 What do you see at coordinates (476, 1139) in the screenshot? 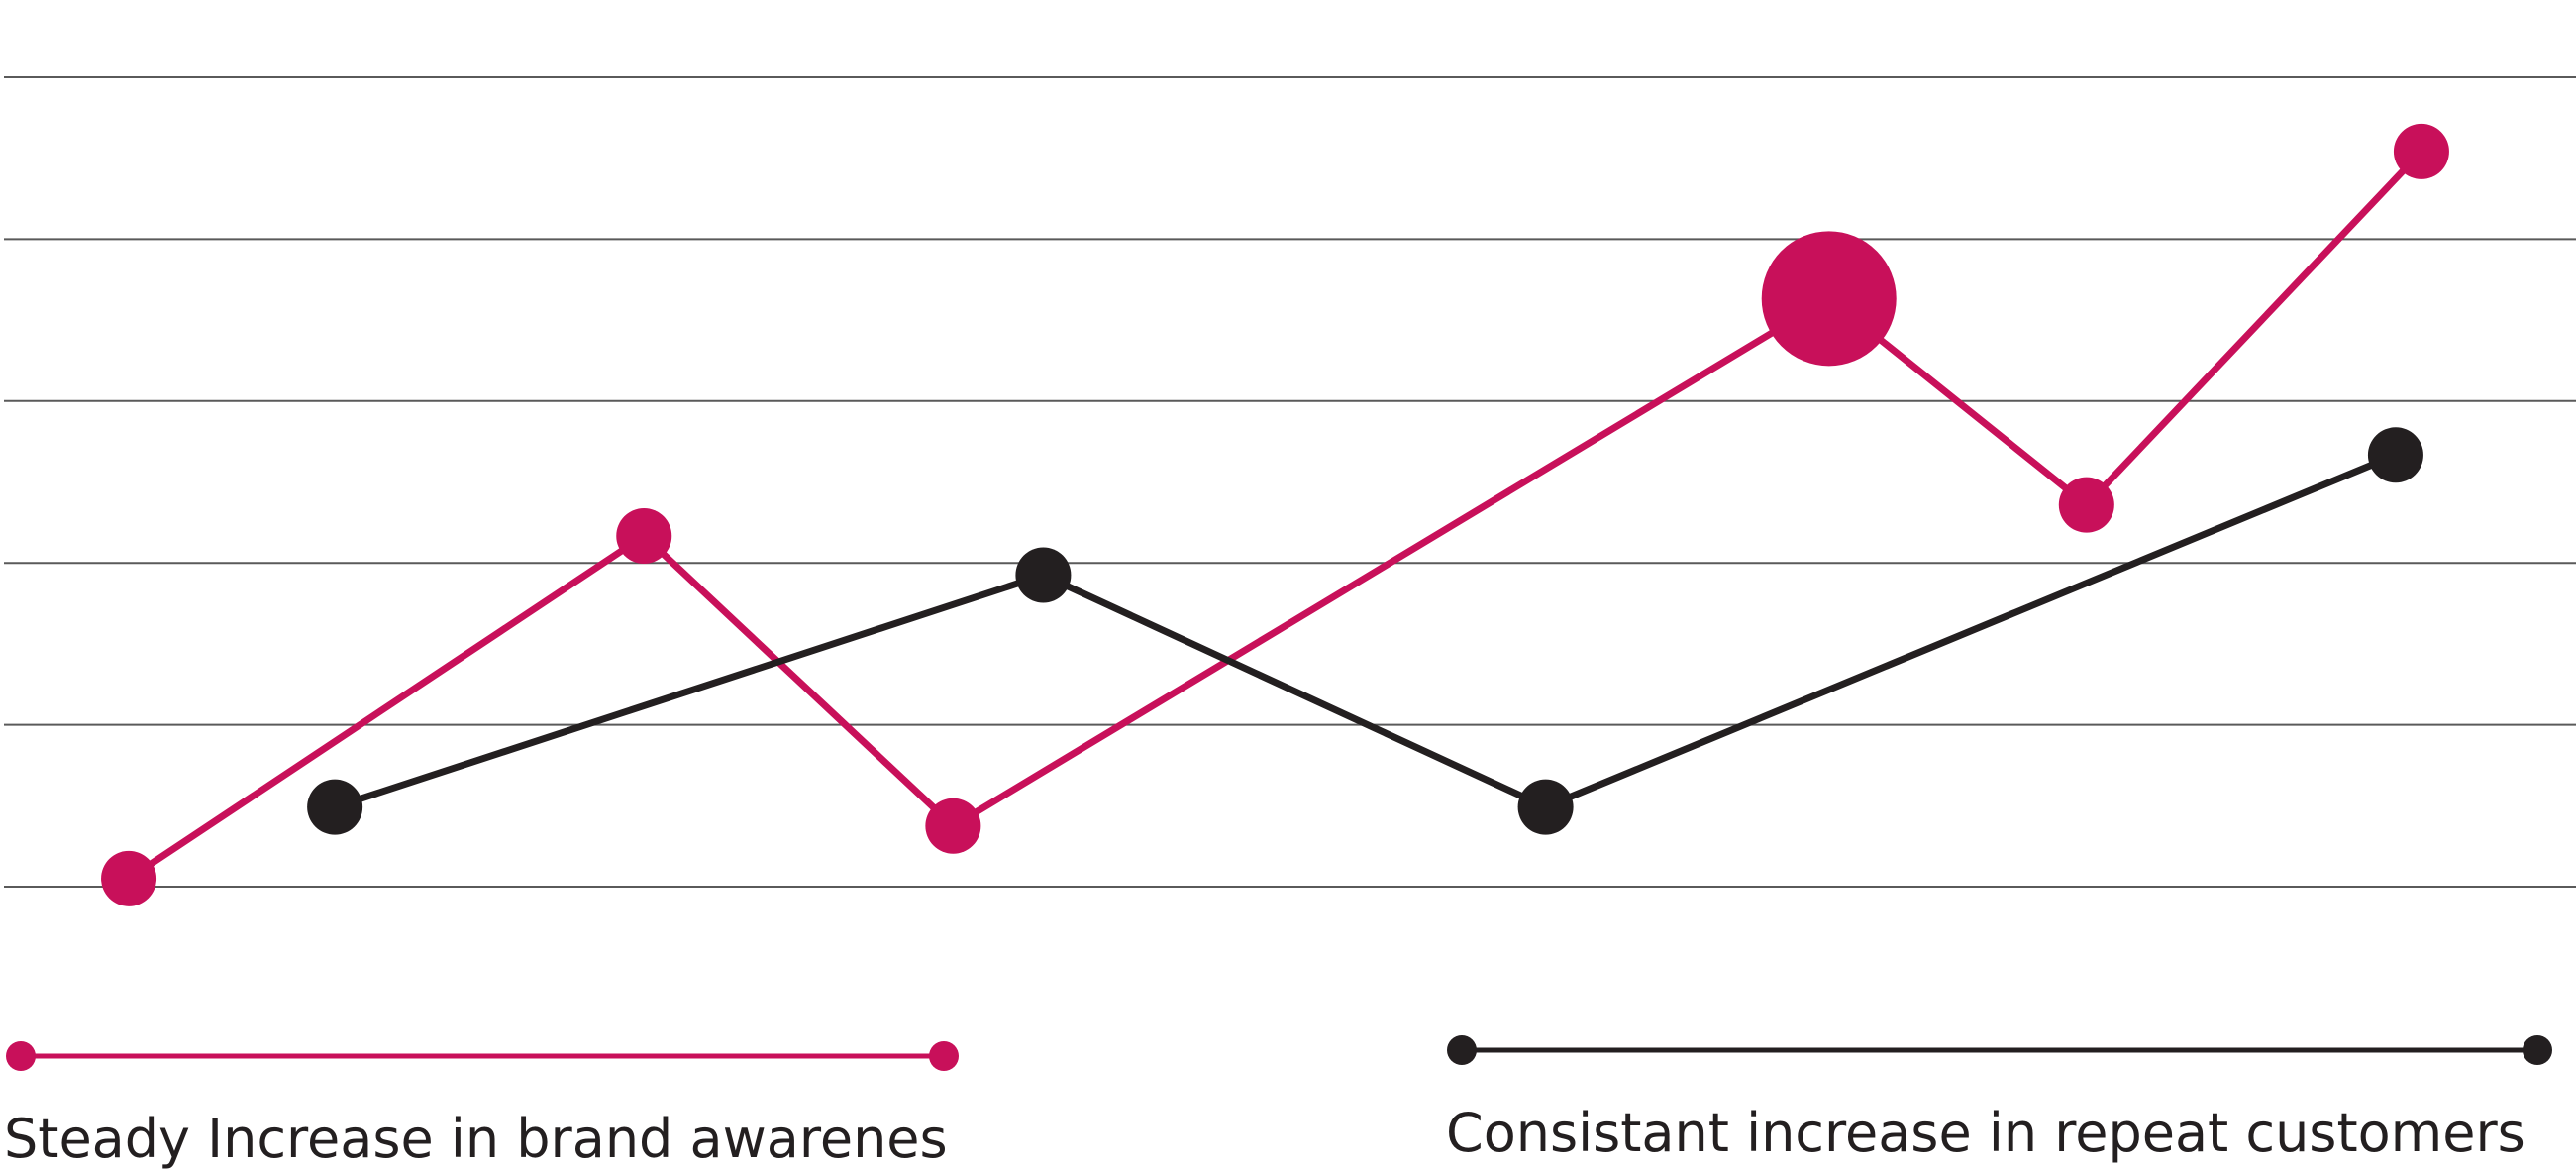
I see `legend-label: Steady Increase in brand awarenes` at bounding box center [476, 1139].